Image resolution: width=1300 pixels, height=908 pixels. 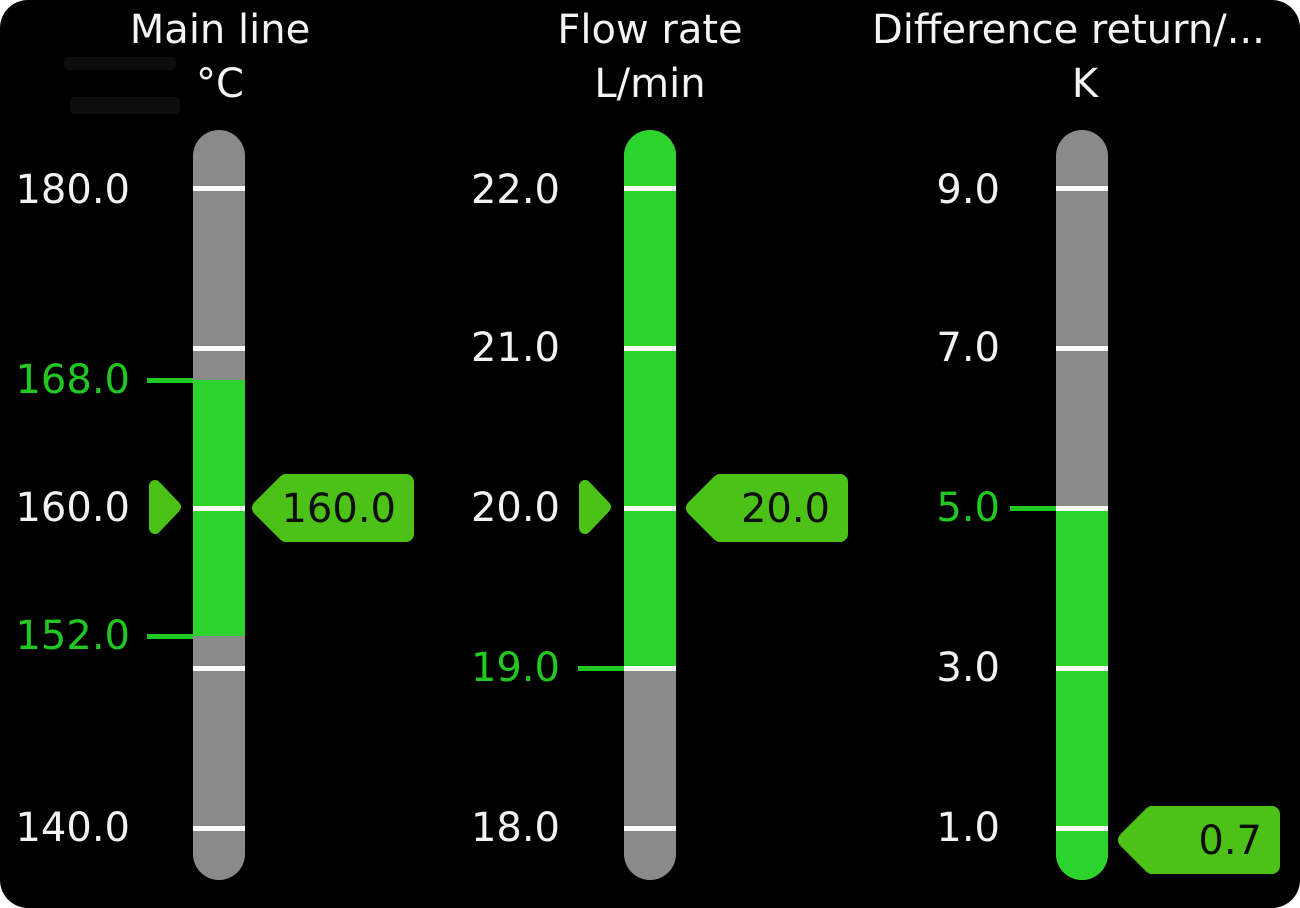 I want to click on scale-label: 160.0, so click(x=72, y=508).